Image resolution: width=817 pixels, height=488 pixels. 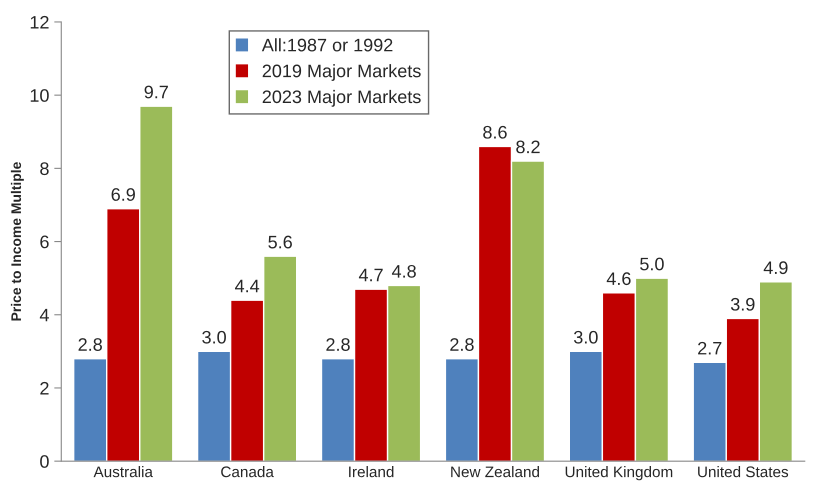 I want to click on x-tick-label: United Kingdom, so click(x=619, y=473).